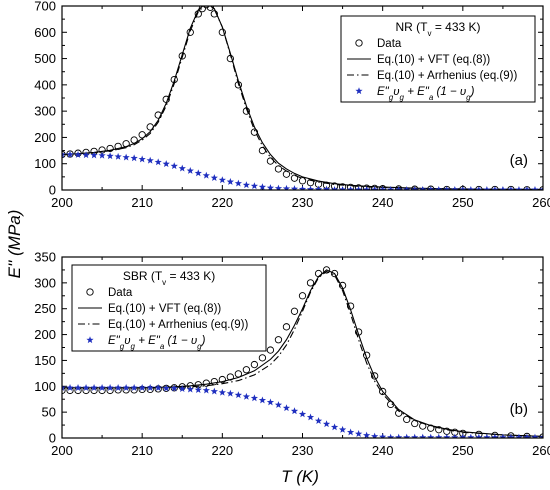 Image resolution: width=550 pixels, height=490 pixels. What do you see at coordinates (157, 343) in the screenshot?
I see `panel-b-legend-label-3: E"gυg + E"a (1 − υg)` at bounding box center [157, 343].